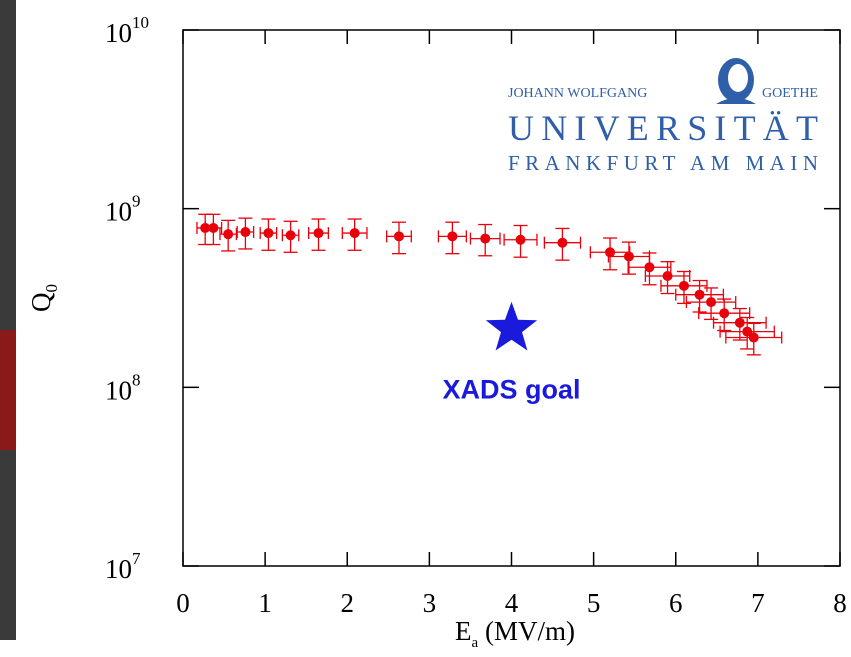  What do you see at coordinates (136, 379) in the screenshot?
I see `y-tick-exponent: 8` at bounding box center [136, 379].